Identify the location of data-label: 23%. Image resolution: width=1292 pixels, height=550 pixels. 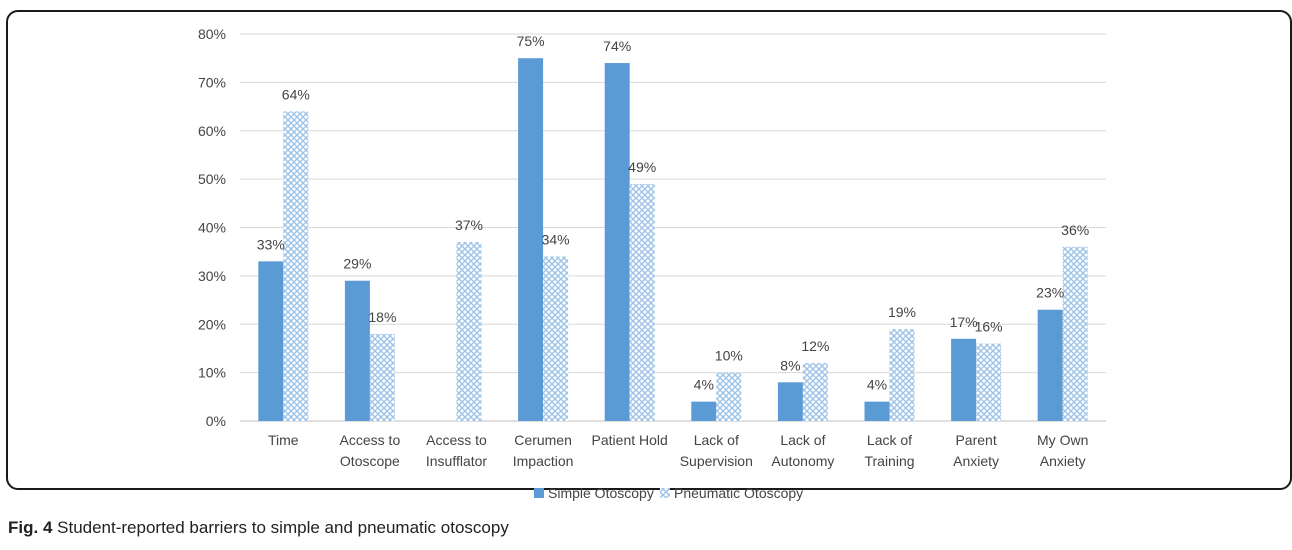
(1050, 293).